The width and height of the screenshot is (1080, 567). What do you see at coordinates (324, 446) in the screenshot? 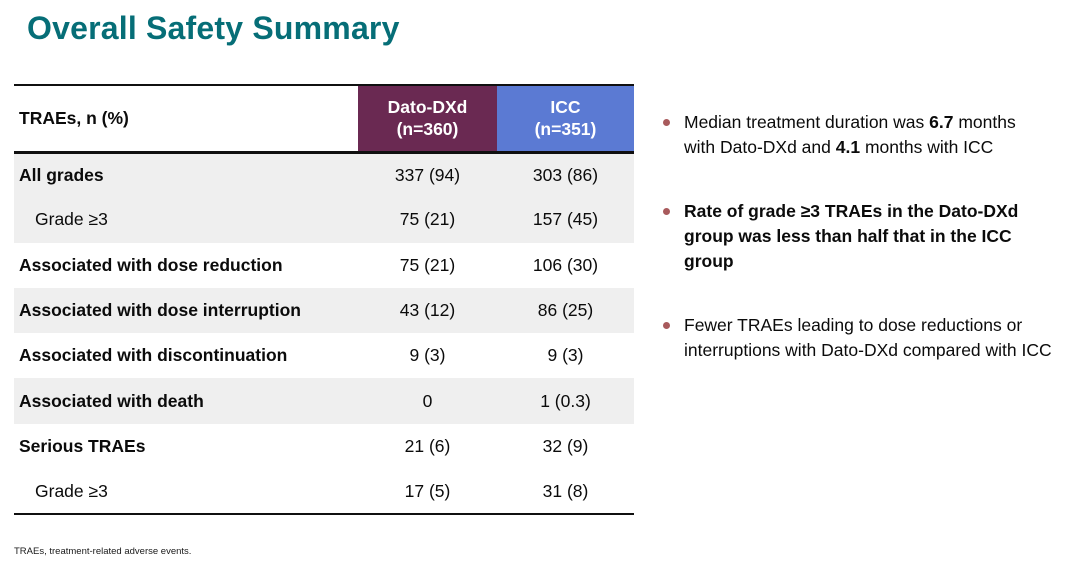
I see `table-row: Serious TRAEs 21 (6) 32 (9)` at bounding box center [324, 446].